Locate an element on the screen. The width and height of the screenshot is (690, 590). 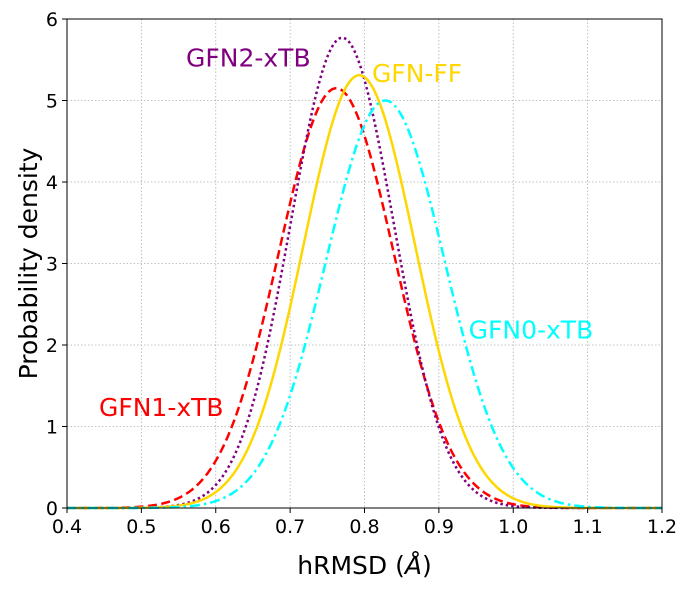
y-tick-label: 3 is located at coordinates (52, 265).